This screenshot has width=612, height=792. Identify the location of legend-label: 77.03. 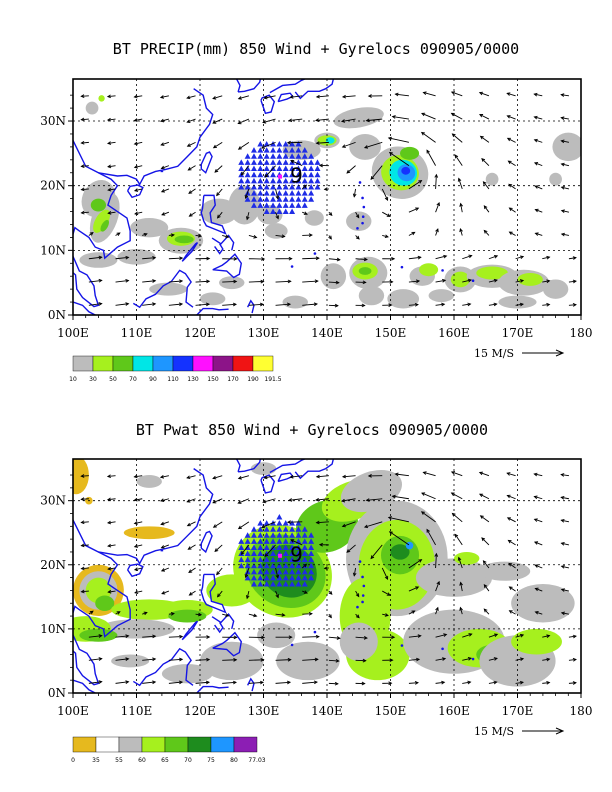
(256, 760).